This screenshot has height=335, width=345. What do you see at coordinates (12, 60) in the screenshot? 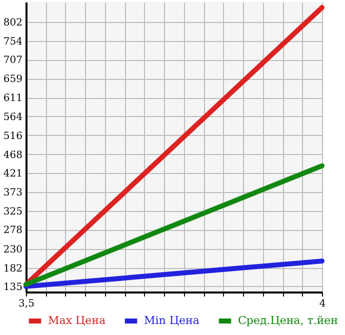
I see `y-tick-label: 707` at bounding box center [12, 60].